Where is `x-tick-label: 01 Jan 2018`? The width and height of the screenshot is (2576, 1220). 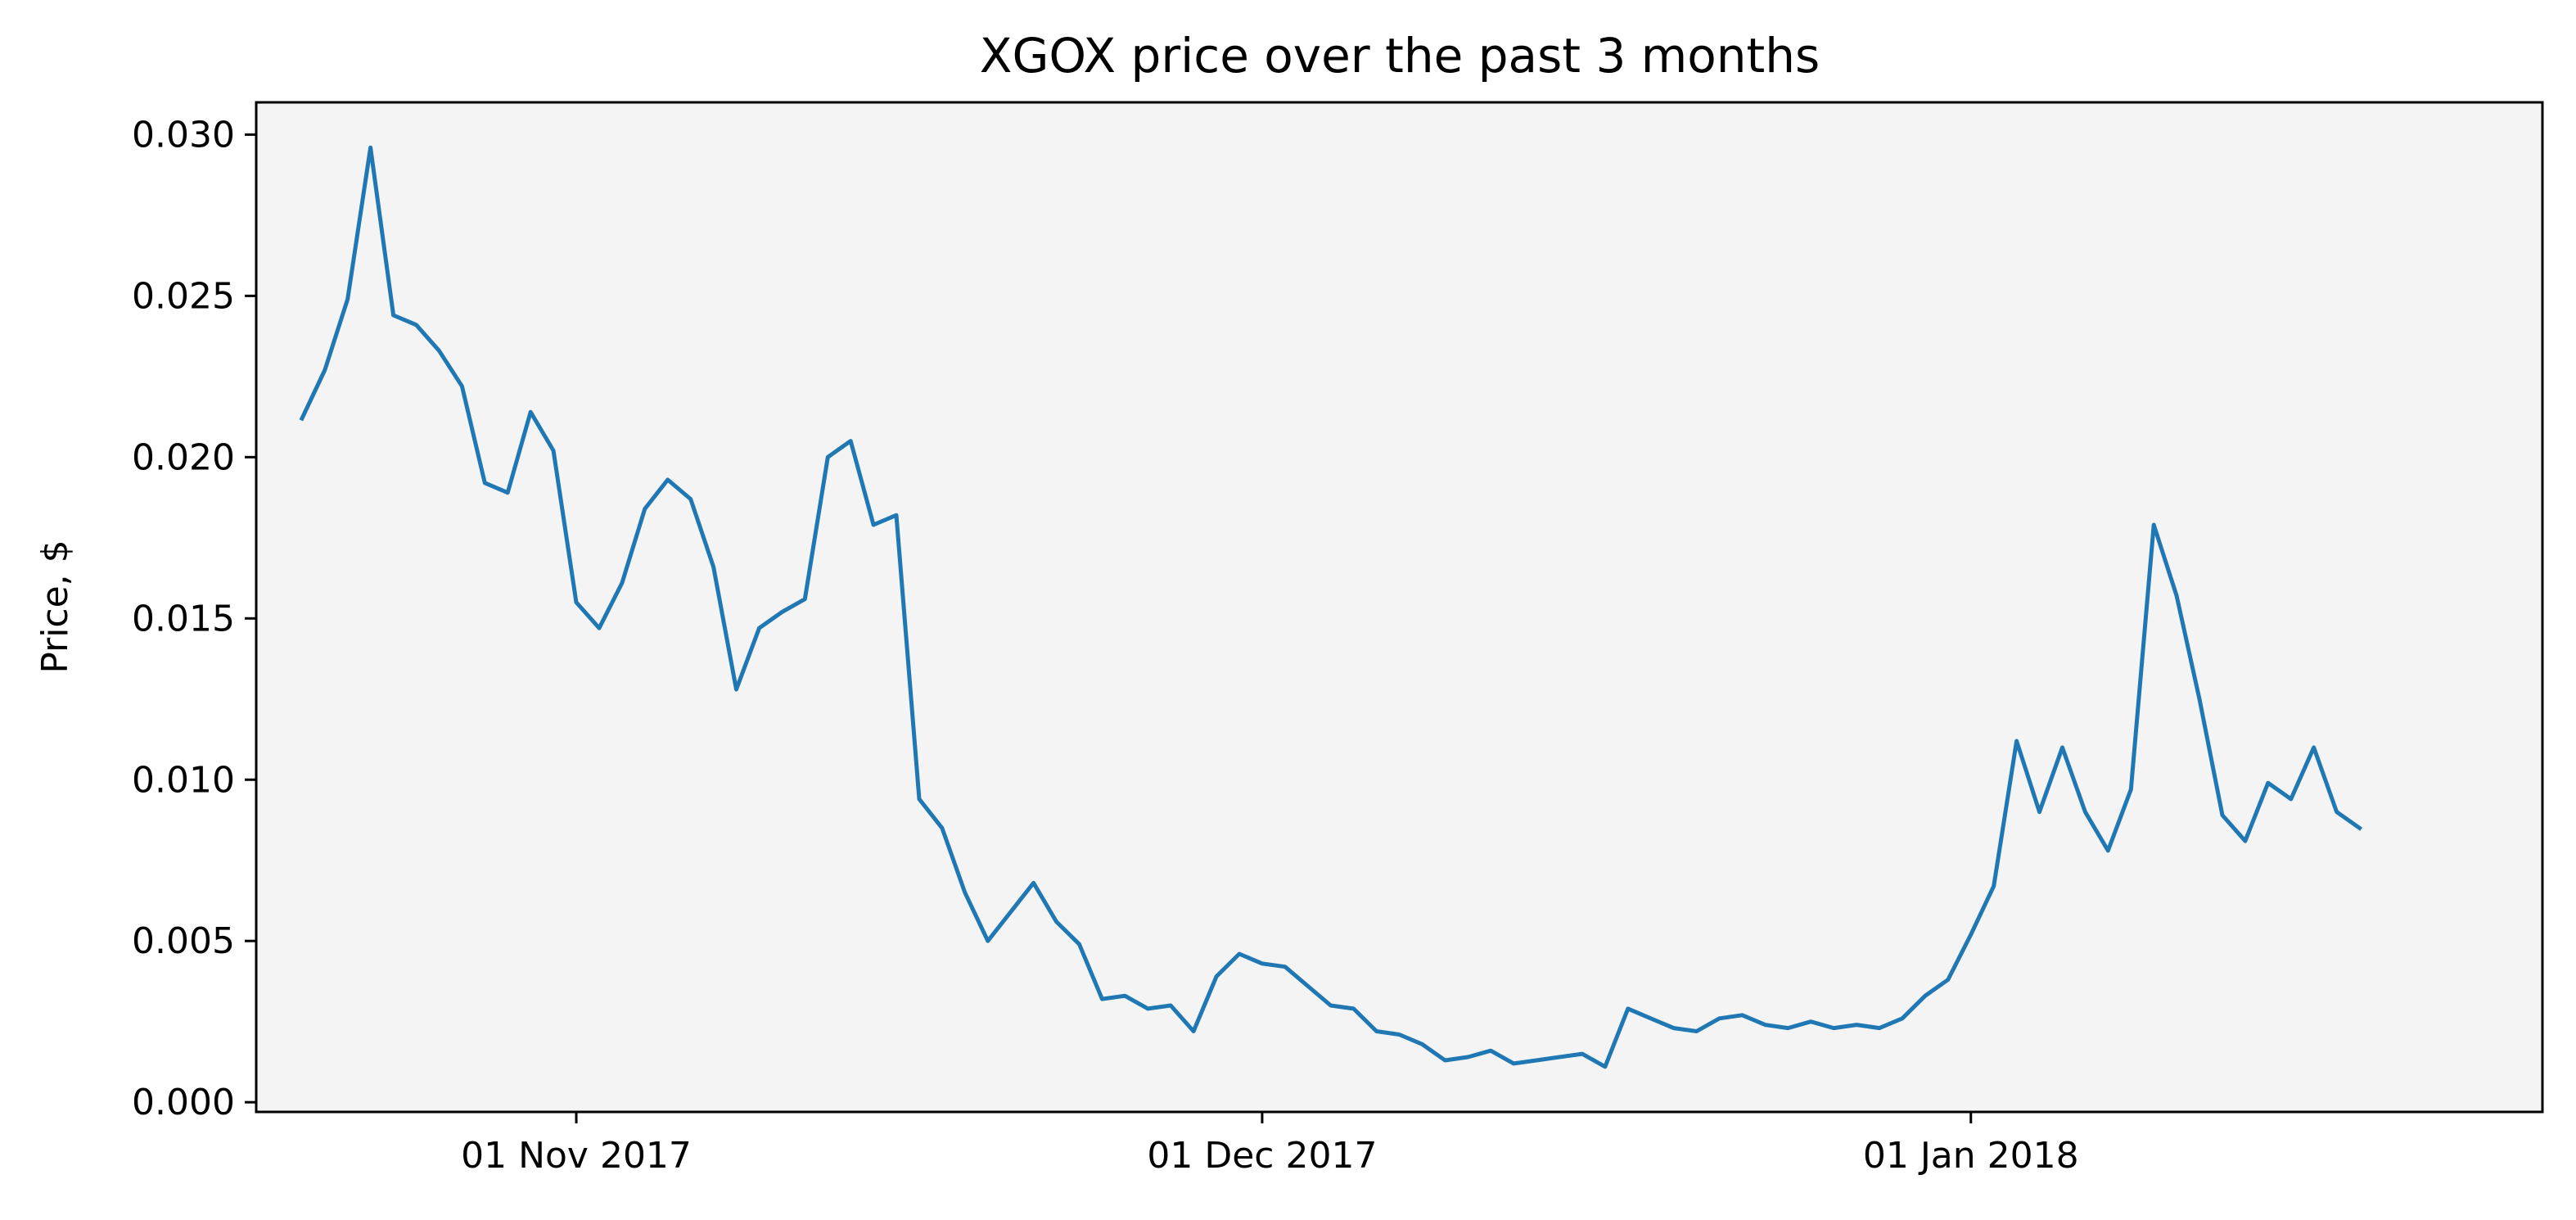
x-tick-label: 01 Jan 2018 is located at coordinates (1971, 1156).